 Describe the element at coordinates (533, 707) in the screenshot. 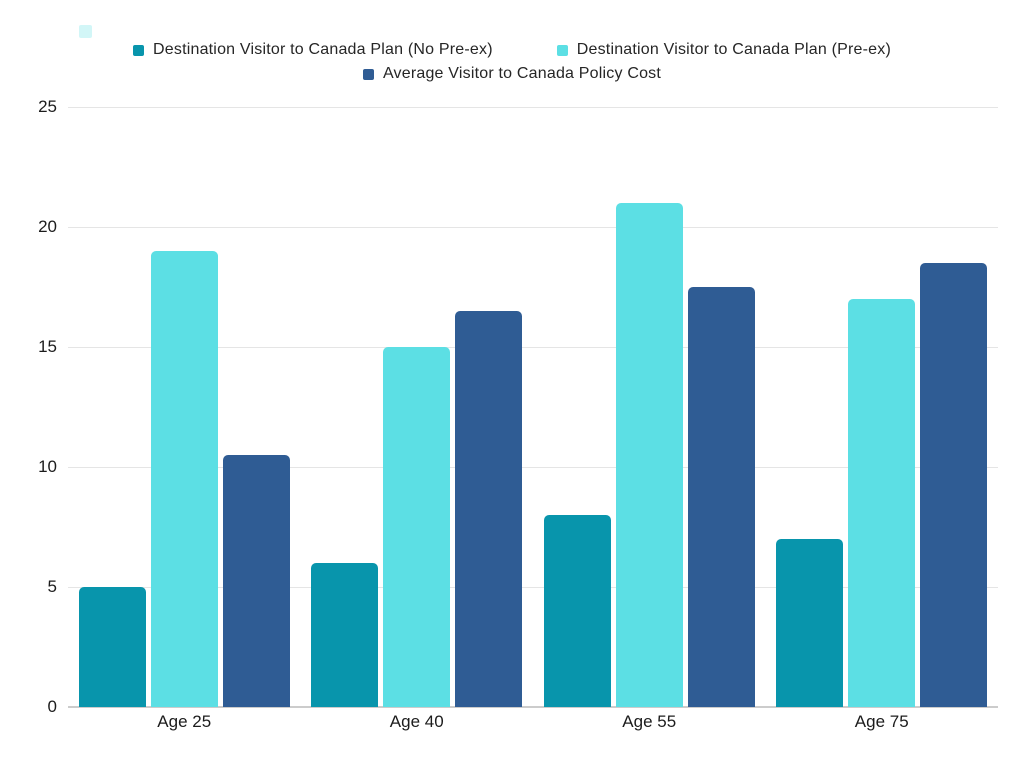

I see `x-axis-line` at that location.